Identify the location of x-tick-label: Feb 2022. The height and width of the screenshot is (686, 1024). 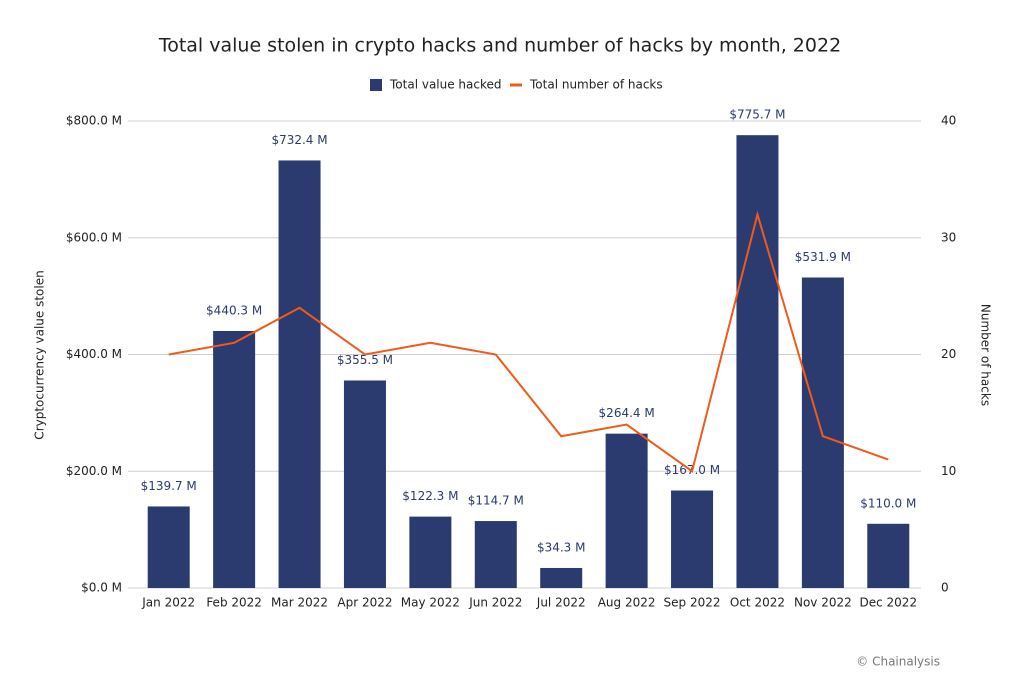
(234, 603).